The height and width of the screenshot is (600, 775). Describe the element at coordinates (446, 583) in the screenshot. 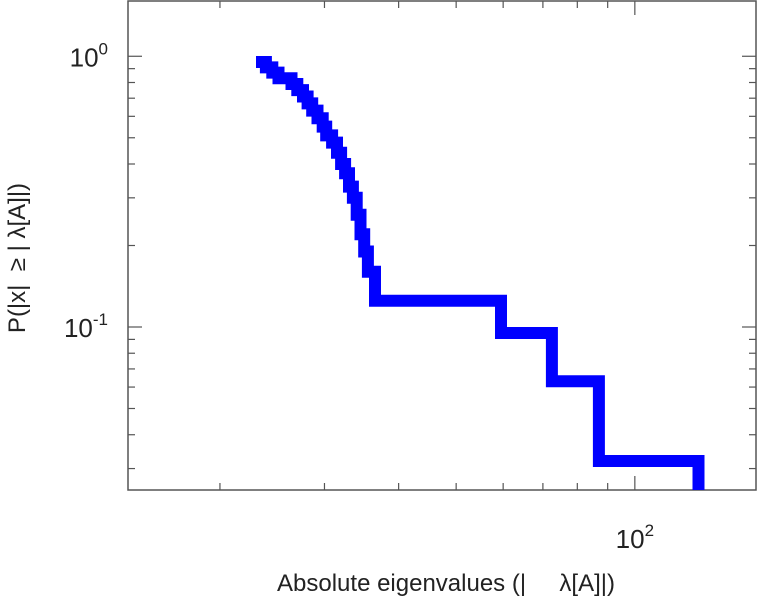

I see `x-axis-title: Absolute eigenvalues (| λ[A]|)` at that location.